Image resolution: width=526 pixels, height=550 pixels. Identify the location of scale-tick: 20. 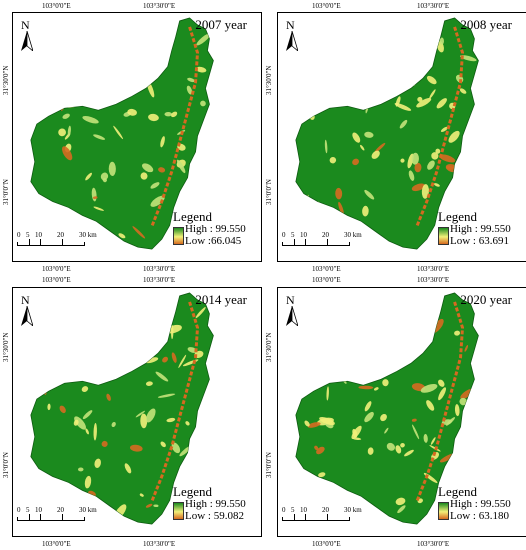
(325, 235).